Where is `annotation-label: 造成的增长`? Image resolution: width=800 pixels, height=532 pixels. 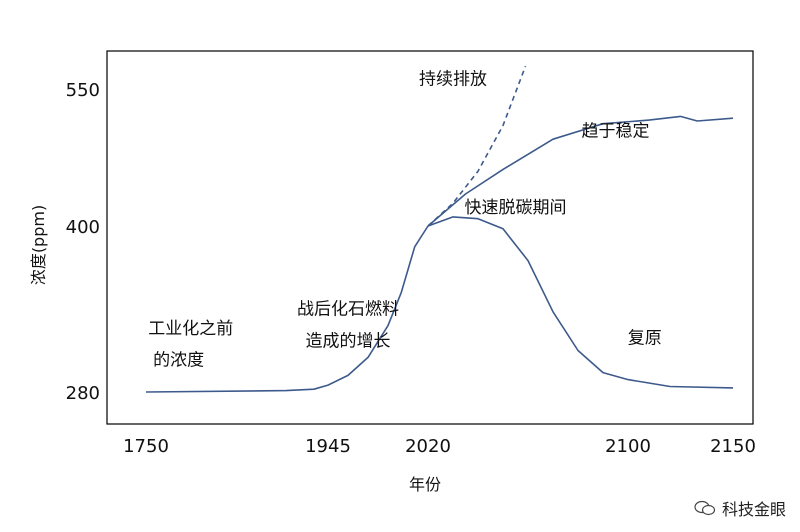
annotation-label: 造成的增长 is located at coordinates (348, 341).